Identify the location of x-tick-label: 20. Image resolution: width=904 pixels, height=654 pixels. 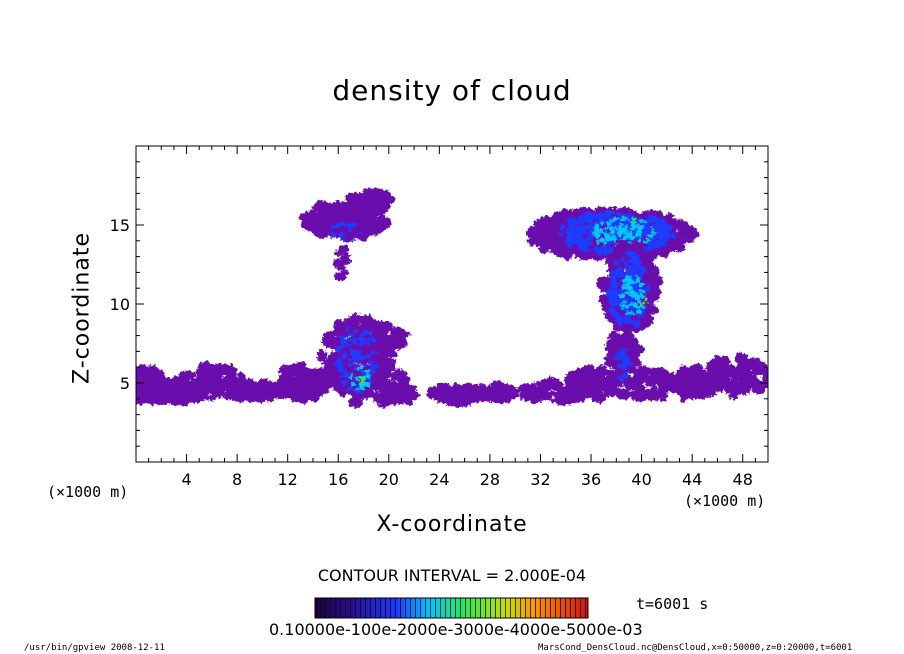
(389, 479).